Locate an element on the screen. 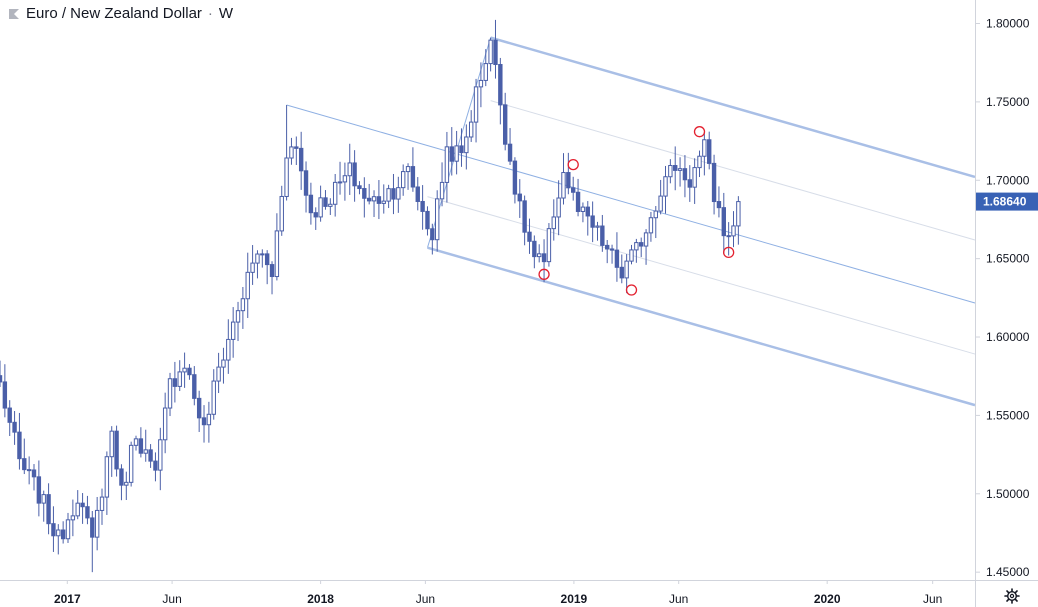 This screenshot has height=607, width=1038. gear-icon is located at coordinates (1012, 596).